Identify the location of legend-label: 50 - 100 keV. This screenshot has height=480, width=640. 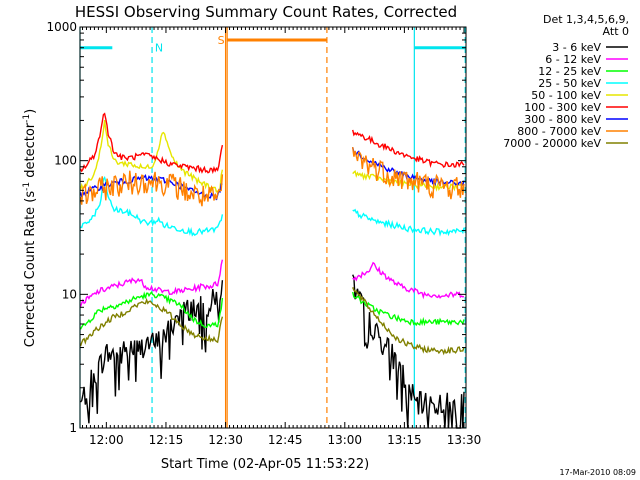
(566, 95).